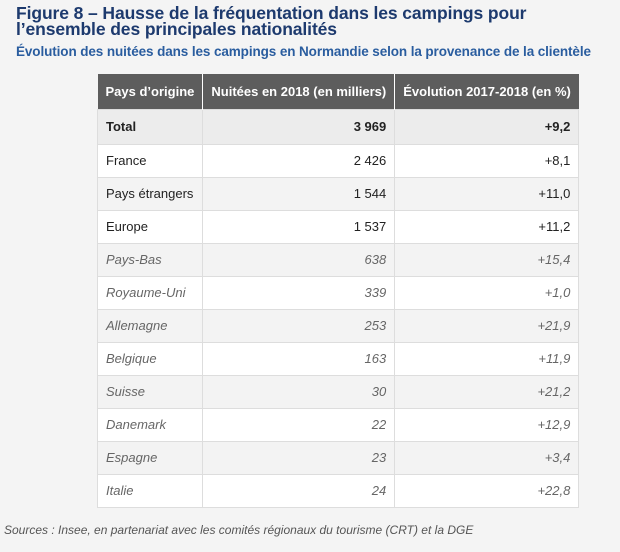  Describe the element at coordinates (299, 193) in the screenshot. I see `cell-nights: 1 544` at that location.